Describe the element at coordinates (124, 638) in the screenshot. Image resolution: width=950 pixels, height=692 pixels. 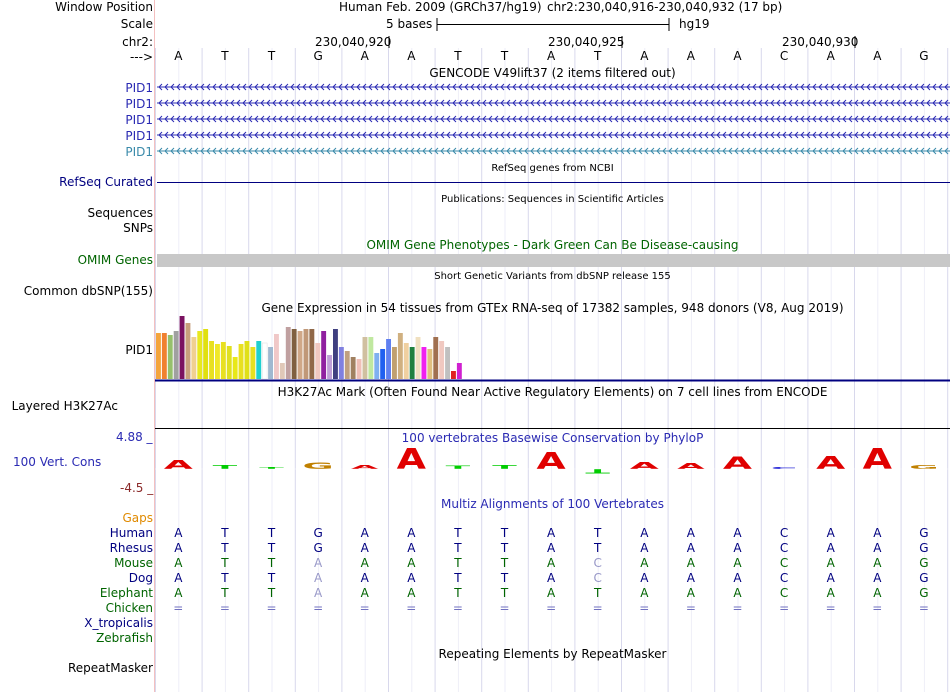
I see `species-label: Zebrafish` at that location.